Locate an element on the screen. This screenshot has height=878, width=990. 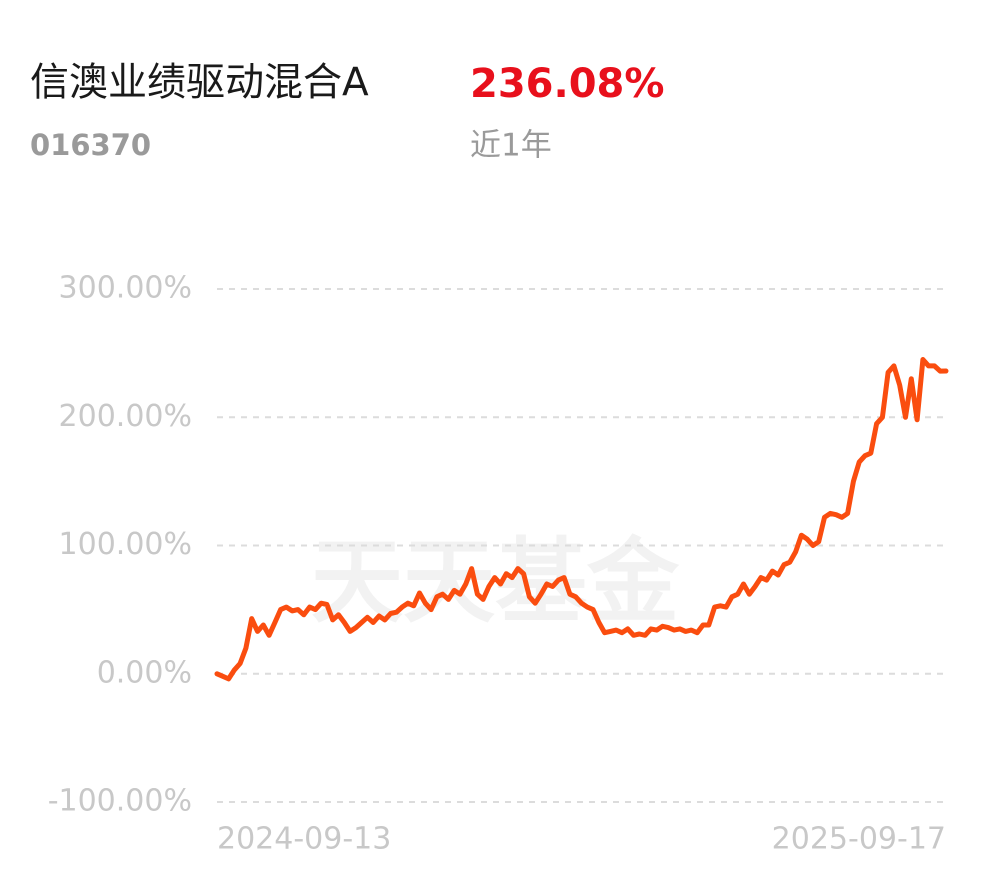
y-tick-label: 100.00% is located at coordinates (125, 544).